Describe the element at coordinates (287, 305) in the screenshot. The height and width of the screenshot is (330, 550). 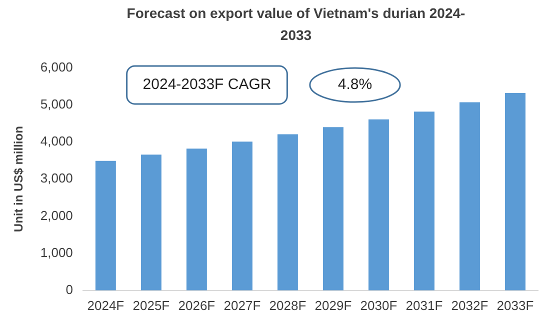
I see `x-tick-label: 2028F` at that location.